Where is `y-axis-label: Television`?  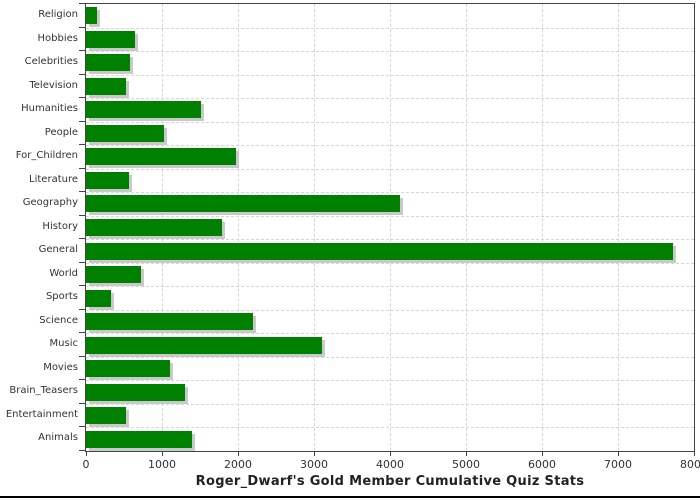 y-axis-label: Television is located at coordinates (53, 85).